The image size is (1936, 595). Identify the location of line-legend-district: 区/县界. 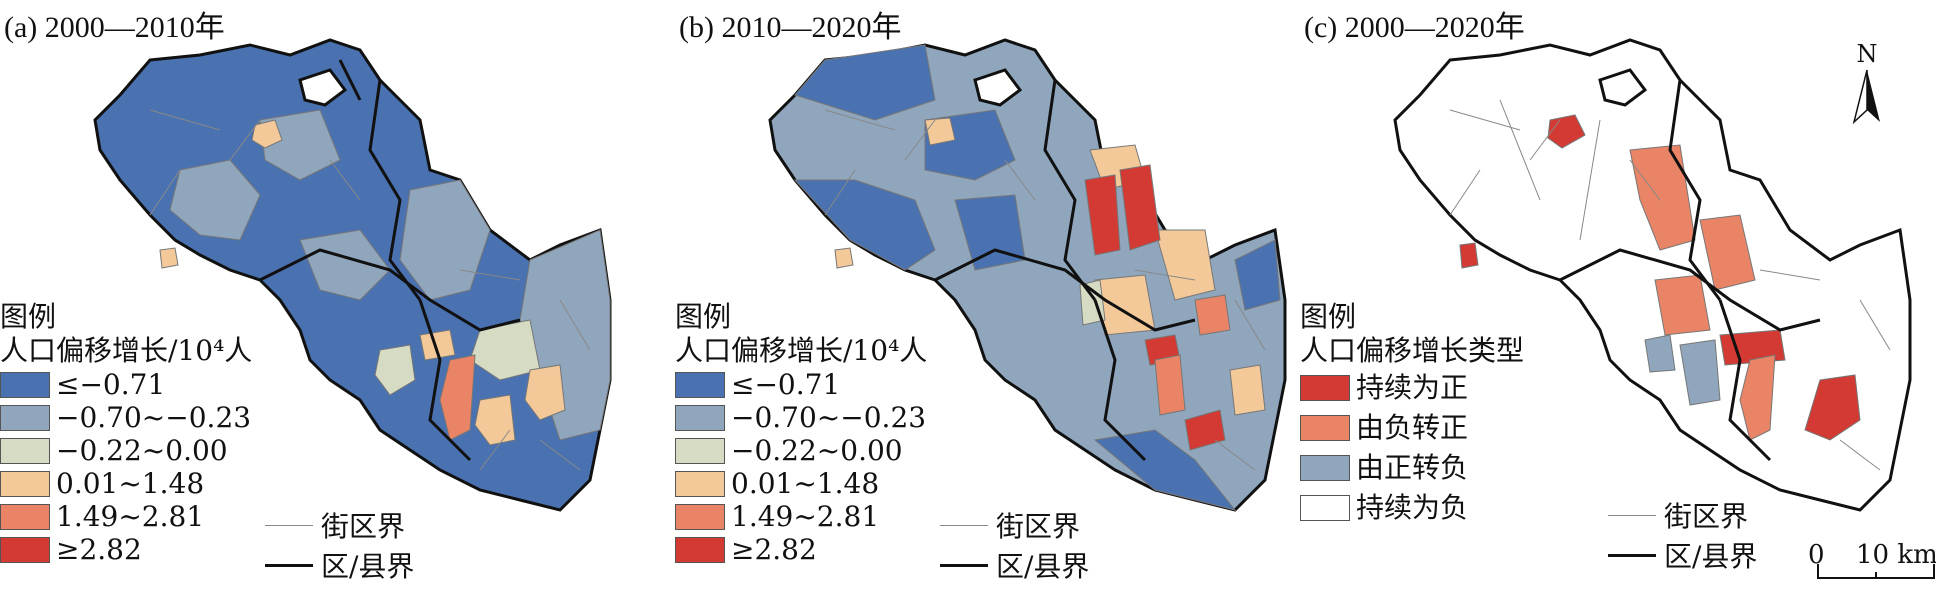
(339, 565).